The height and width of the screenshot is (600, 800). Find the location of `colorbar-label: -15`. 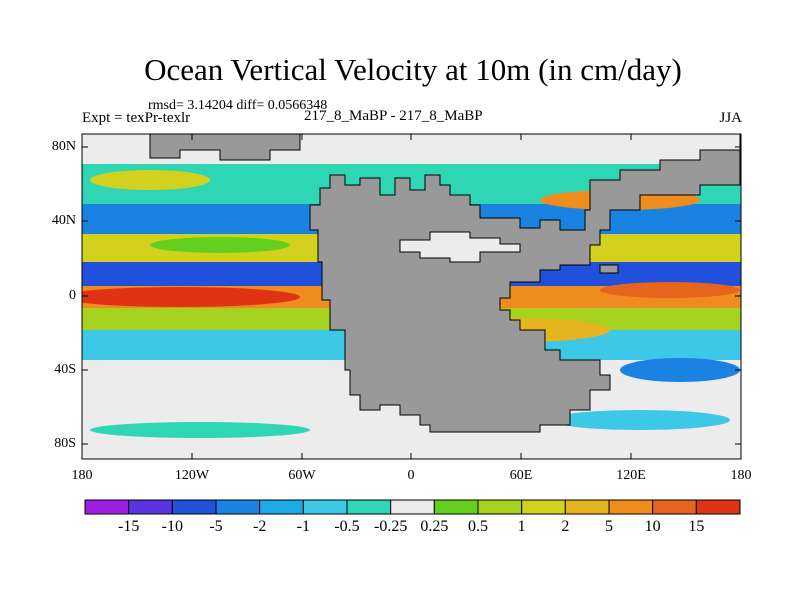

colorbar-label: -15 is located at coordinates (128, 526).